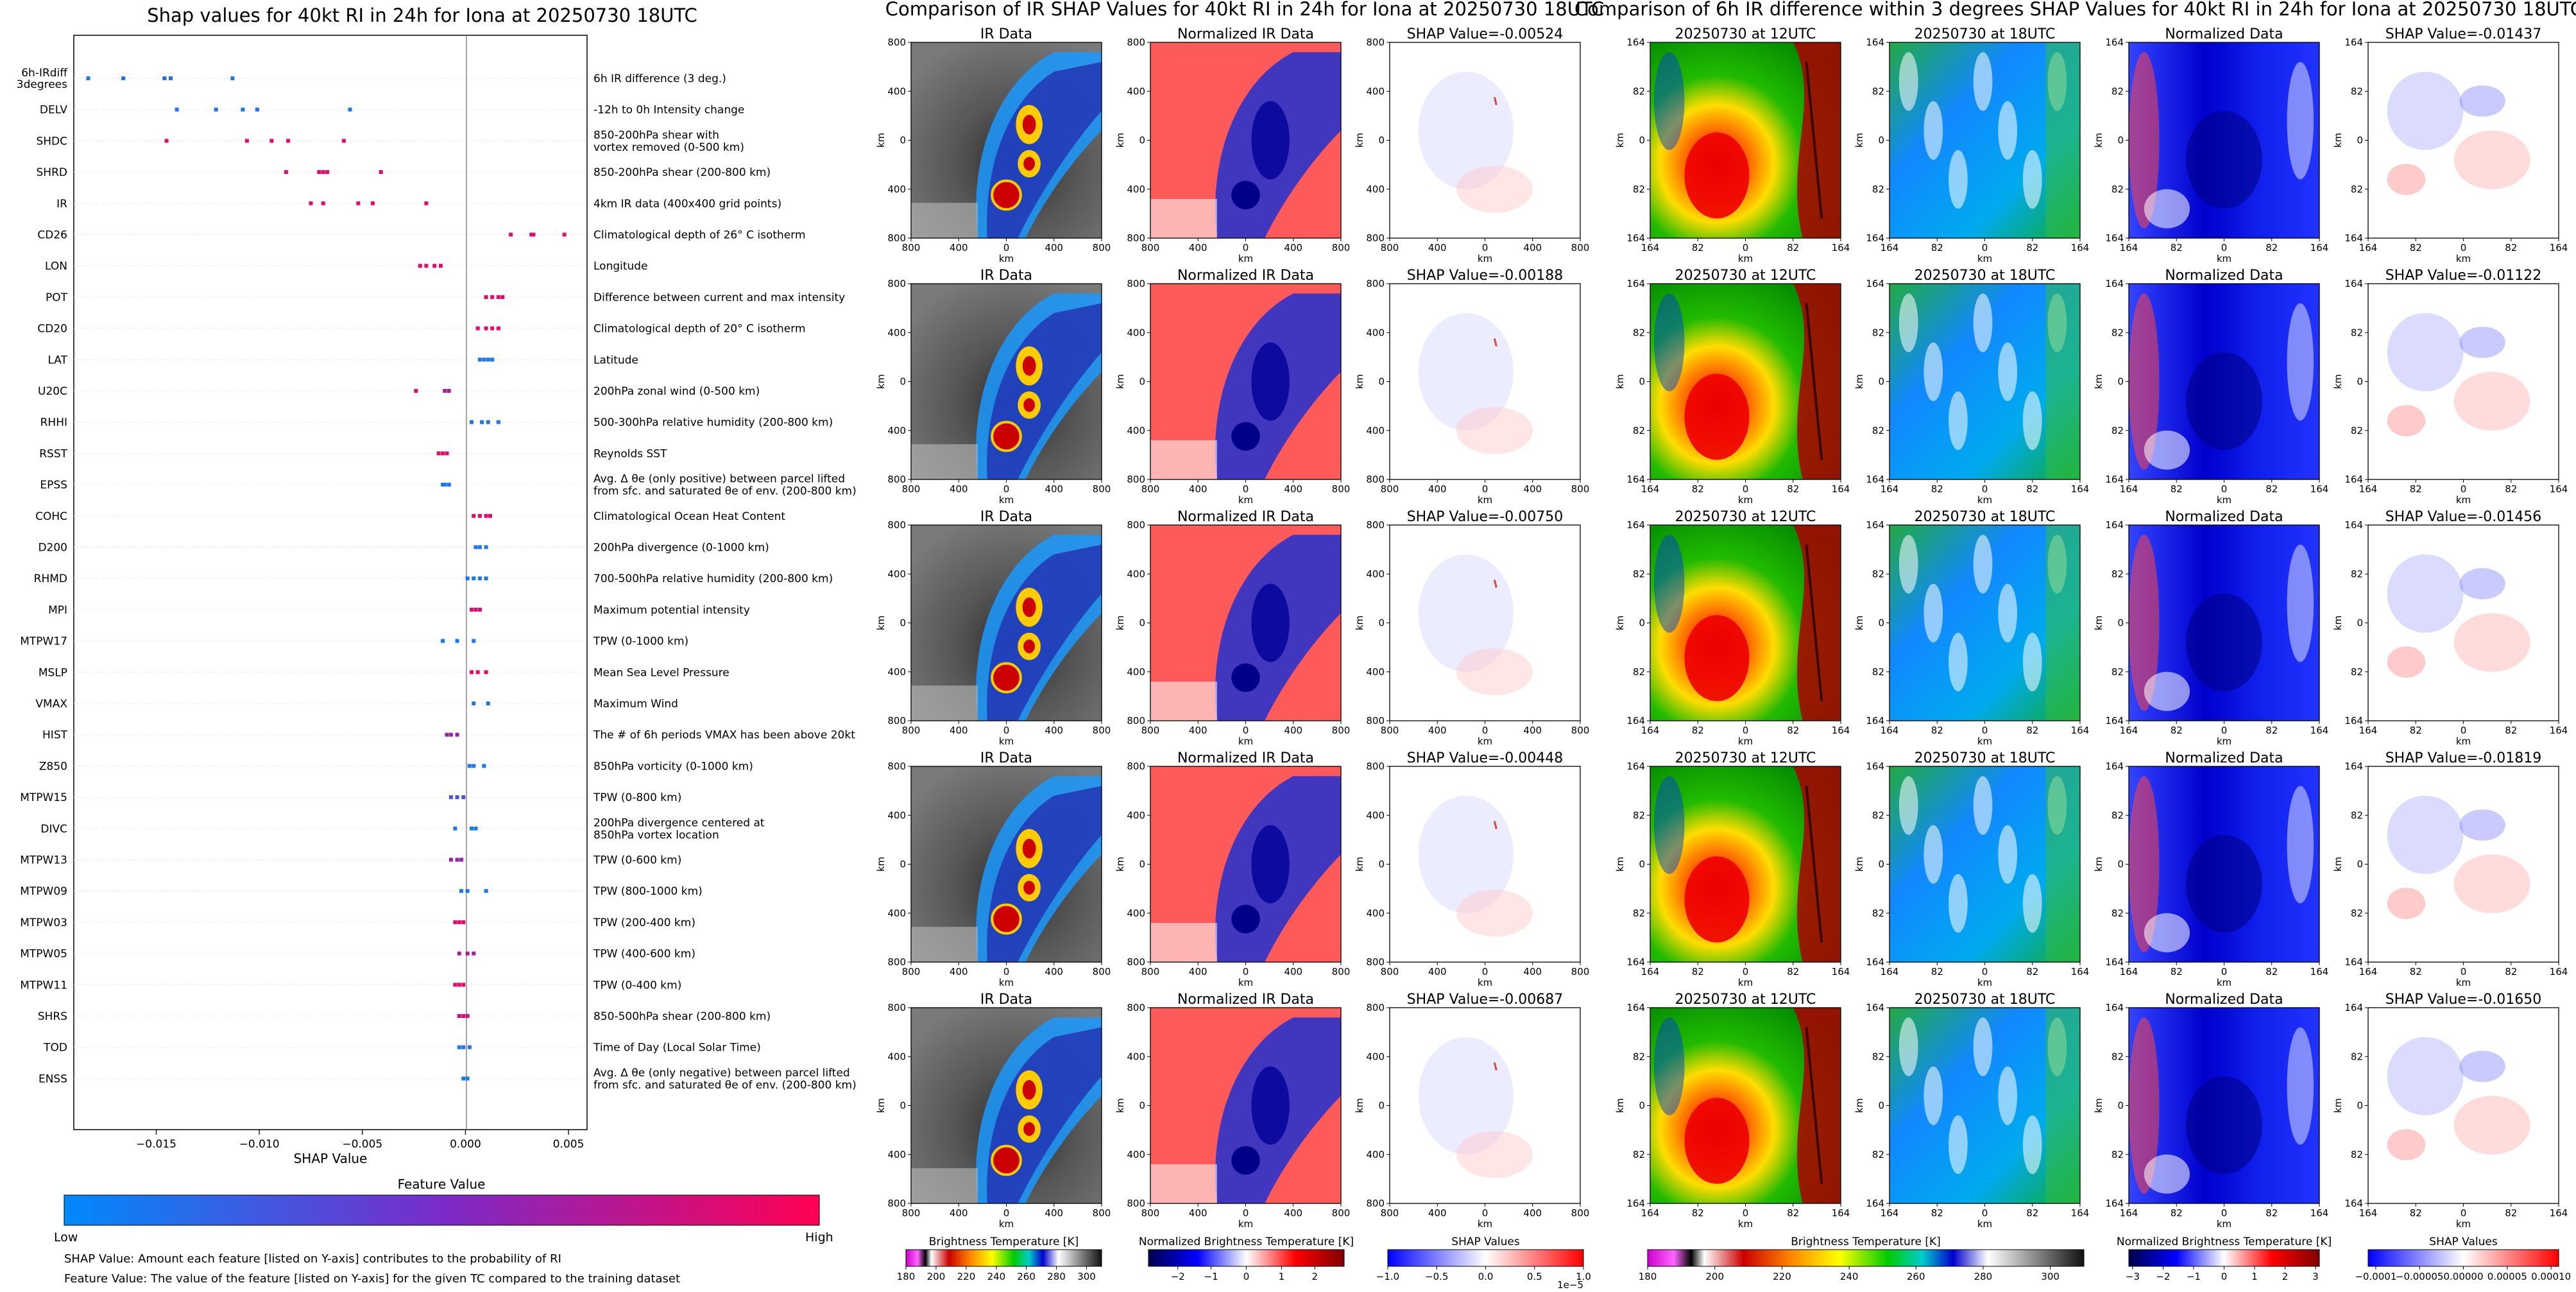  What do you see at coordinates (2463, 276) in the screenshot?
I see `panel-title: SHAP Value=-0.01122` at bounding box center [2463, 276].